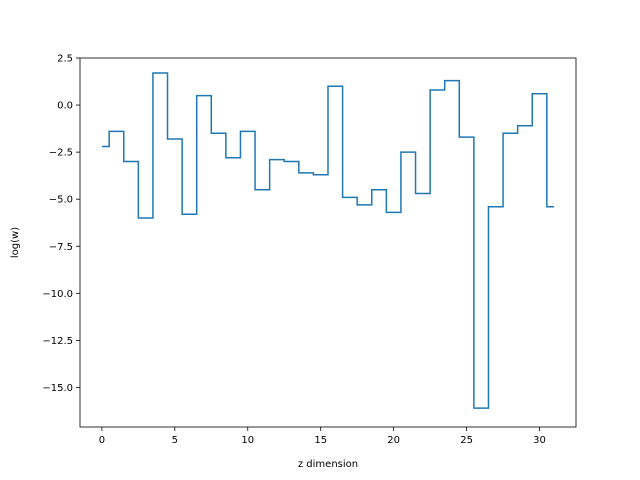  Describe the element at coordinates (61, 224) in the screenshot. I see `y-axis-ticks: 2.5 0.0 −2.5 −5.0 −7.5 −10.0 −12.5 −15.0` at that location.